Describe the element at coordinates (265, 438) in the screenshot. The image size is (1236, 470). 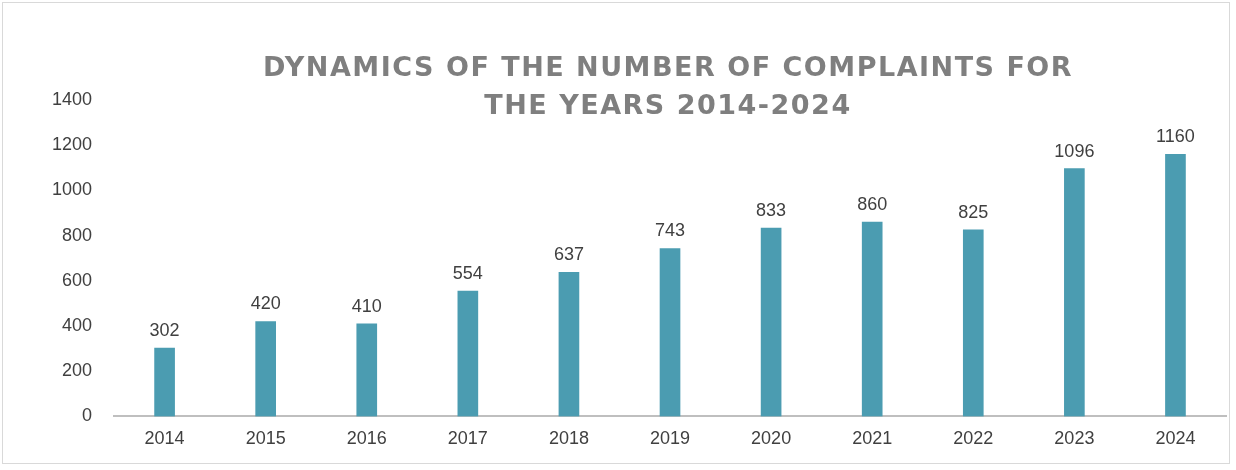
I see `x-tick-label: 2015` at that location.